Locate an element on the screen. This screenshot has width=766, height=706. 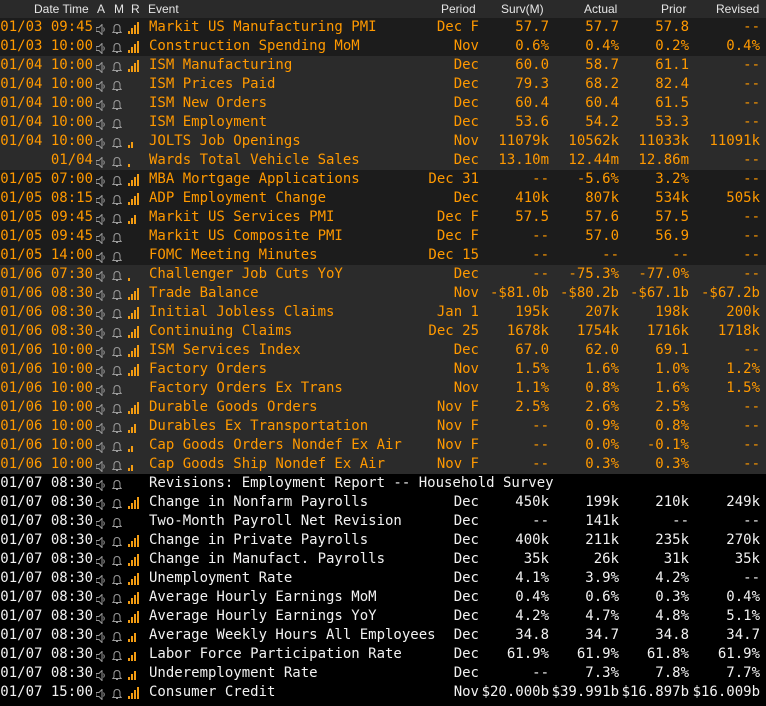
row-event: ISM Services Index is located at coordinates (225, 350).